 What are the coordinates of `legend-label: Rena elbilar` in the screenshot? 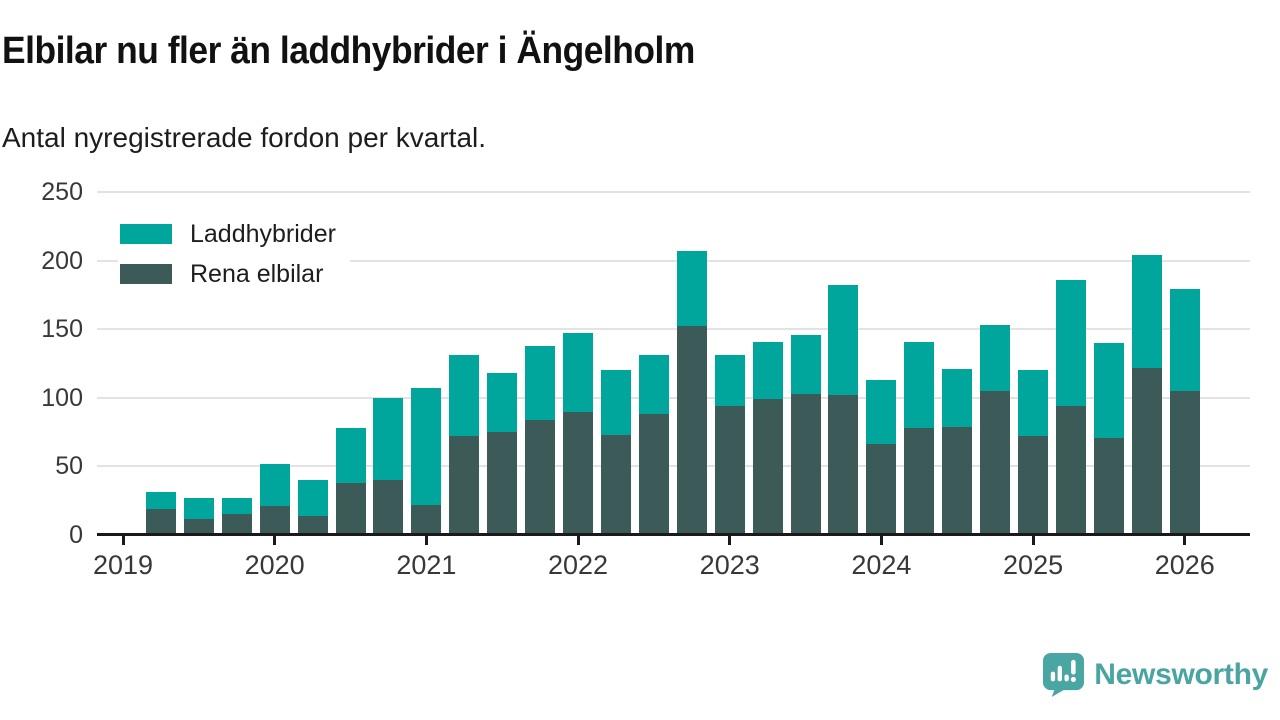 It's located at (257, 273).